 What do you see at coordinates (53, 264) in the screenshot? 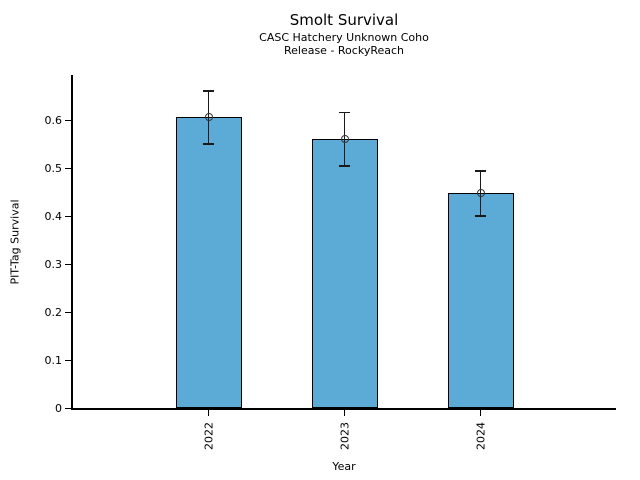
I see `y-tick-label: 0.3` at bounding box center [53, 264].